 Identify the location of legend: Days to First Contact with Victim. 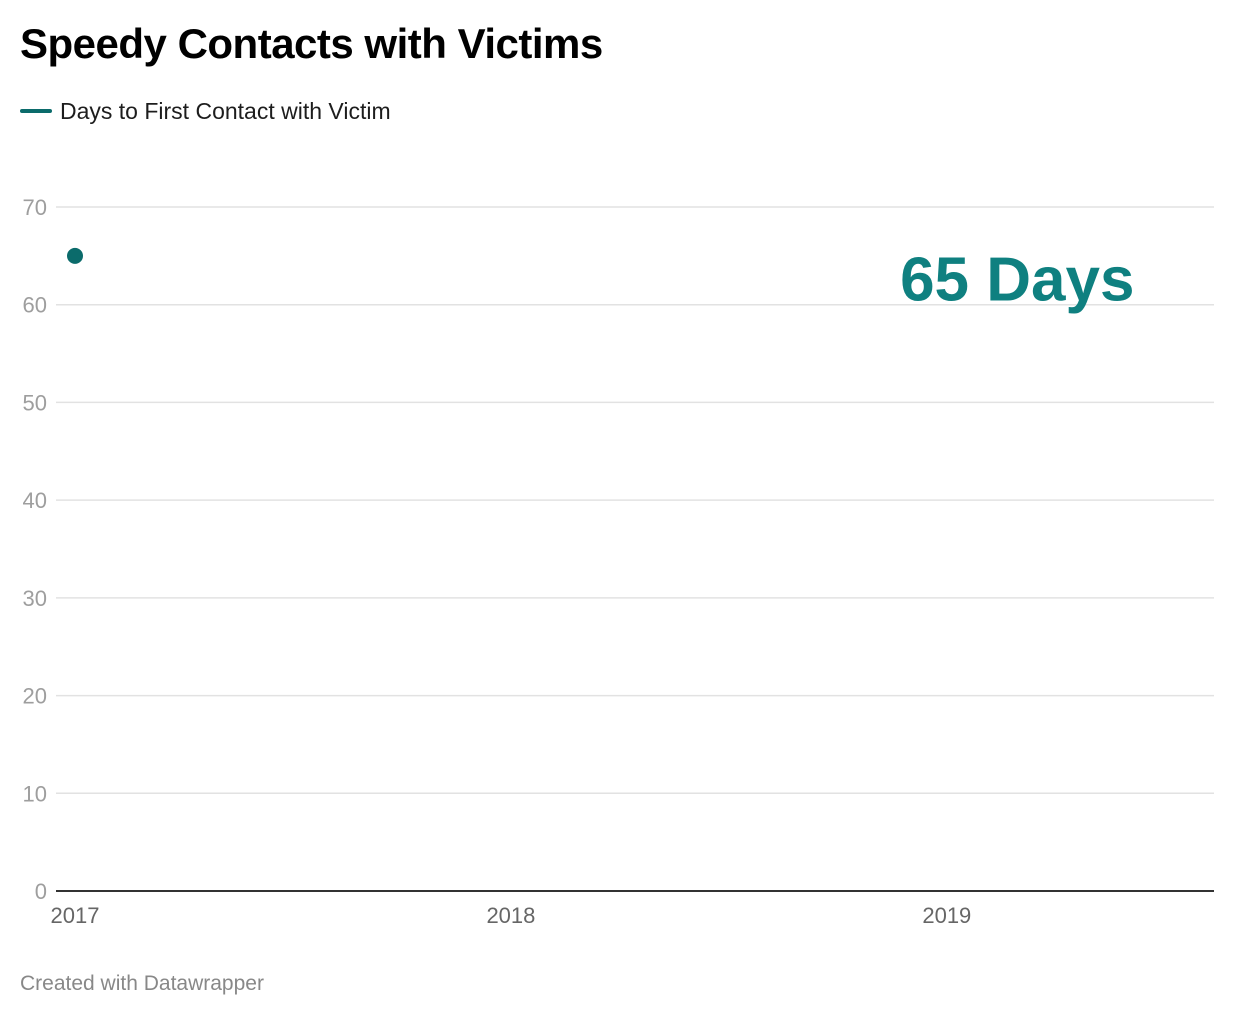
(205, 111).